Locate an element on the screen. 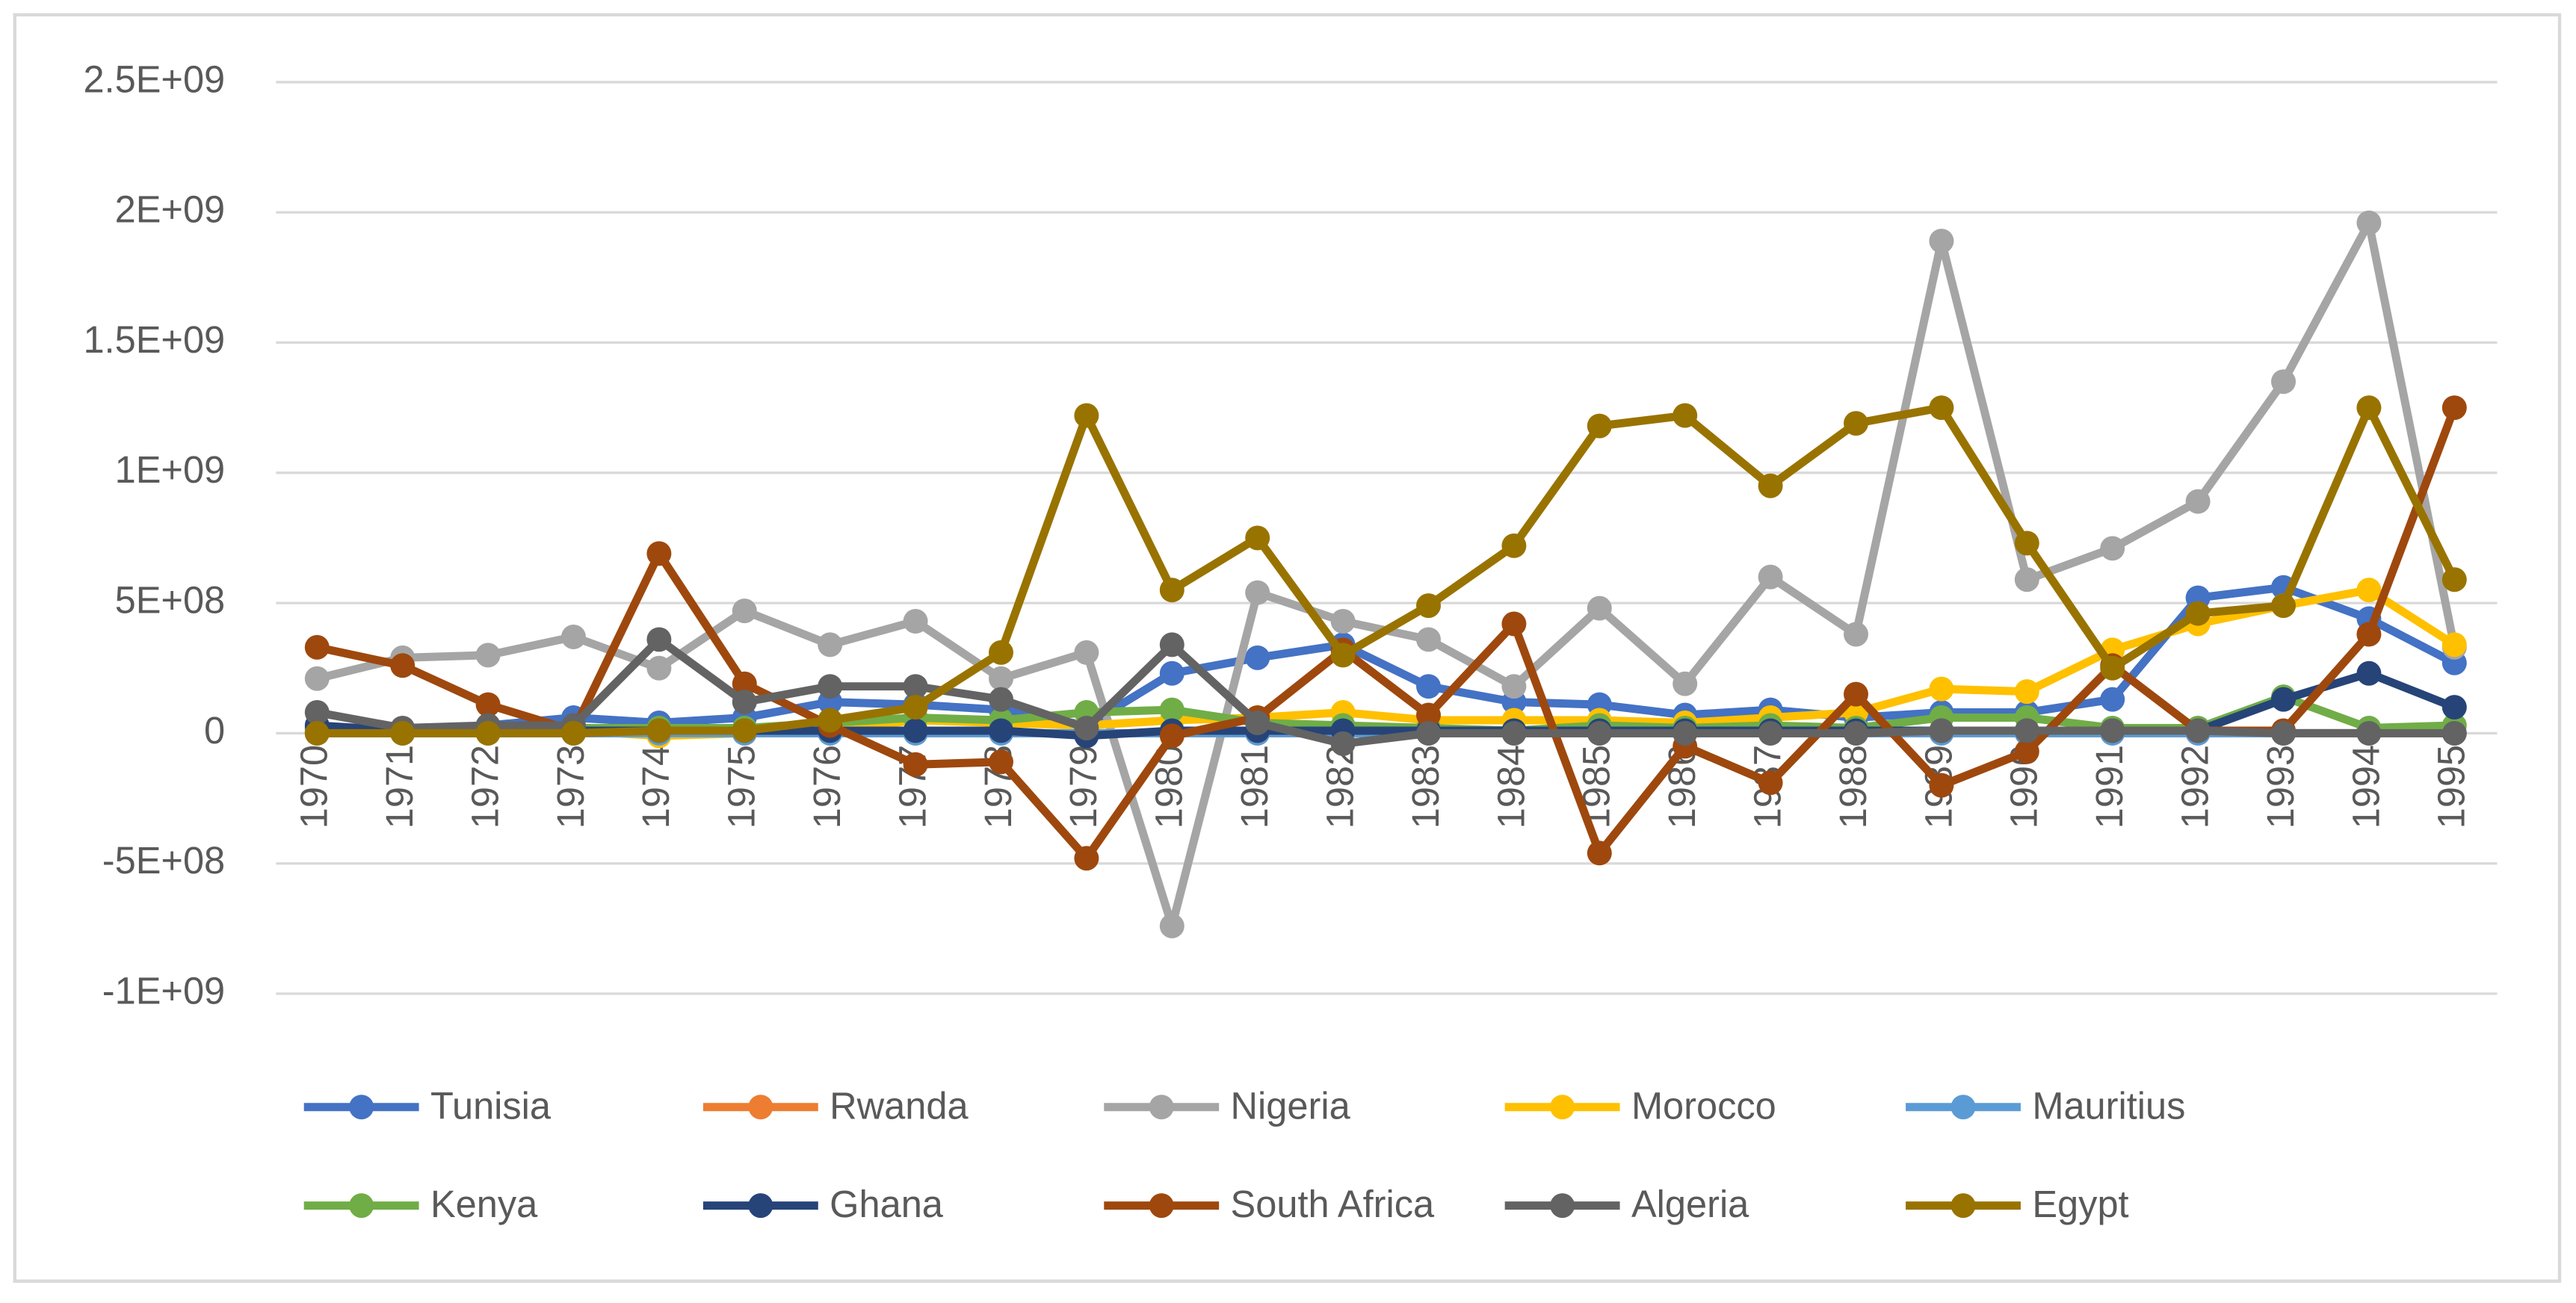  x-tick-label: 1973 is located at coordinates (571, 787).